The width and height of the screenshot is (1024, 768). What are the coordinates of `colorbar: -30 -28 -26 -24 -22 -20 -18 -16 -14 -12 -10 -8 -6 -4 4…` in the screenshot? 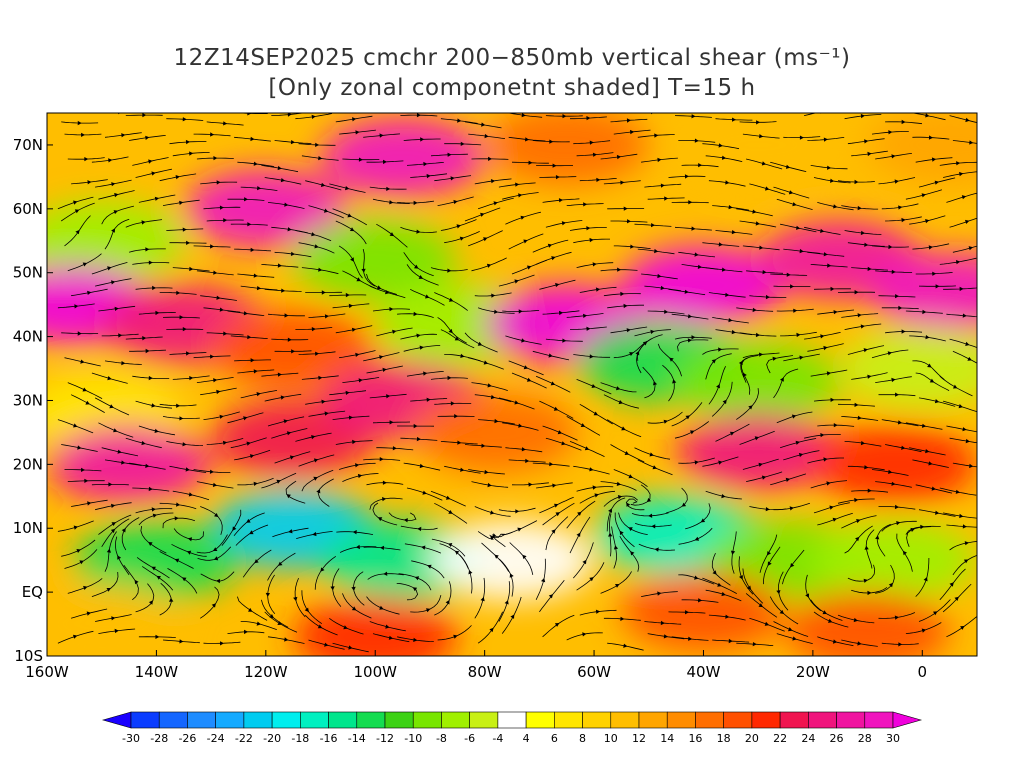 It's located at (512, 728).